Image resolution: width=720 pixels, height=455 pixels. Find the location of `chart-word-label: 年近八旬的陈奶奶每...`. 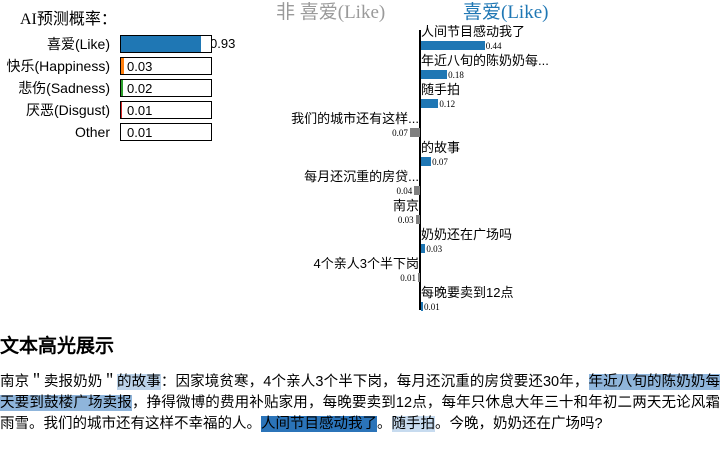

chart-word-label: 年近八旬的陈奶奶每... is located at coordinates (485, 60).